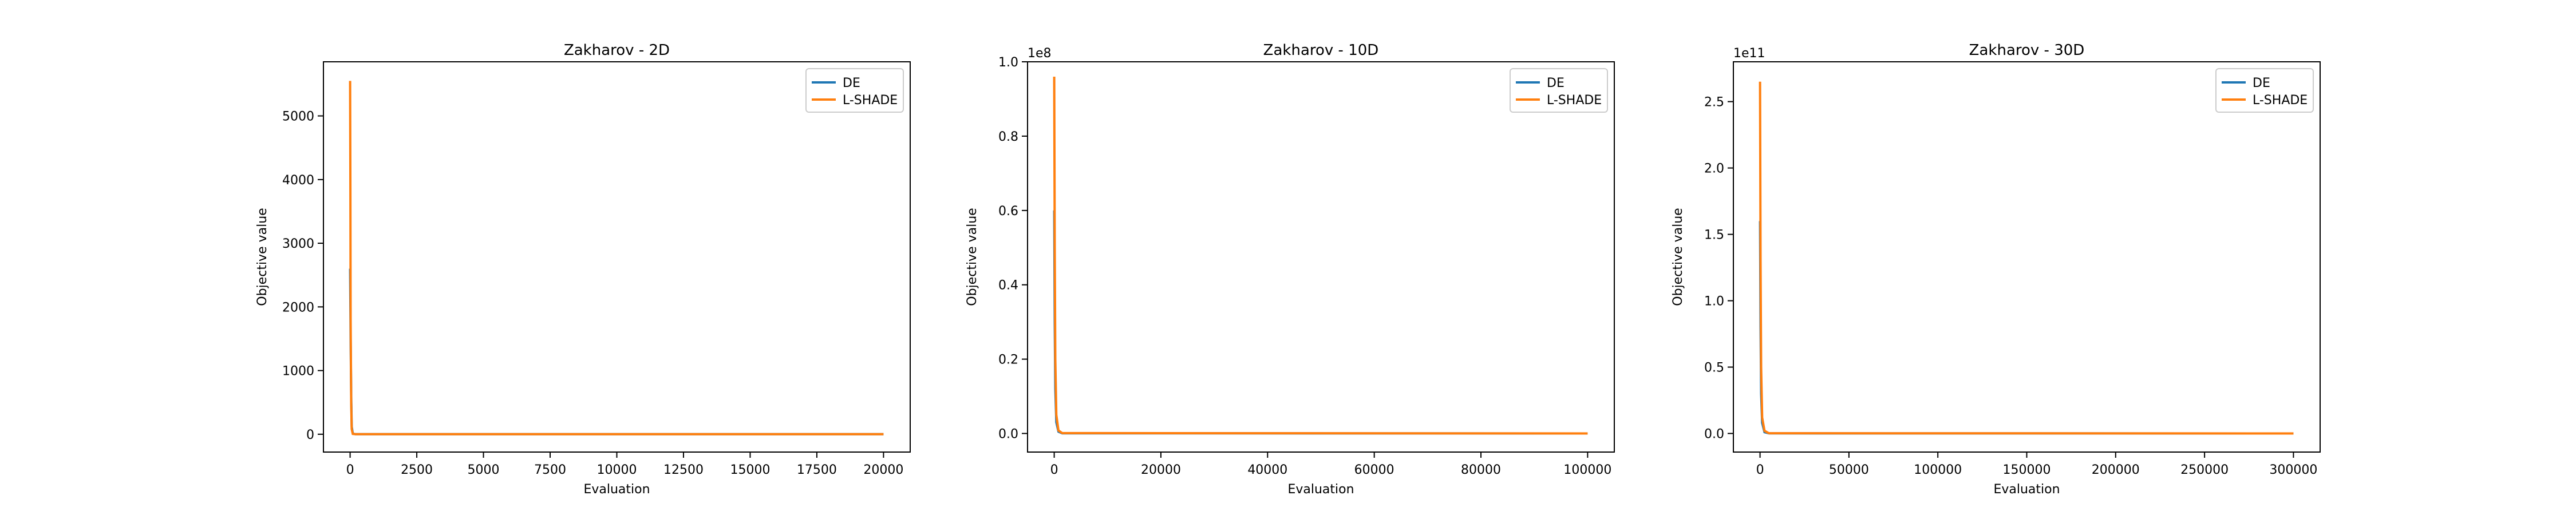 This screenshot has width=2576, height=515. Describe the element at coordinates (298, 372) in the screenshot. I see `y-tick-label: 1000` at that location.